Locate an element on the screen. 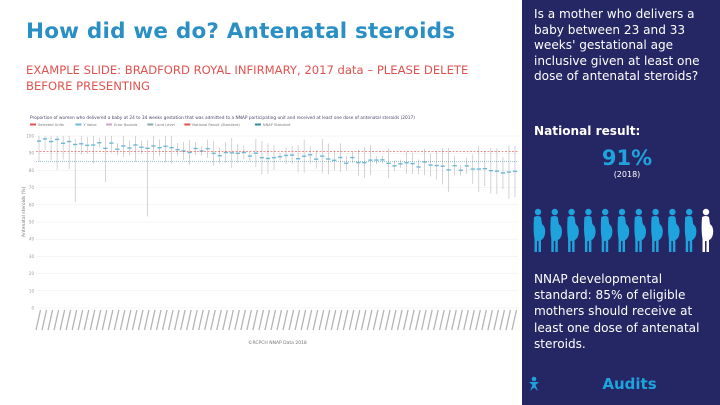 This screenshot has width=720, height=405. chart-source-note: ©RCPCH NNAP Data 2018 is located at coordinates (277, 342).